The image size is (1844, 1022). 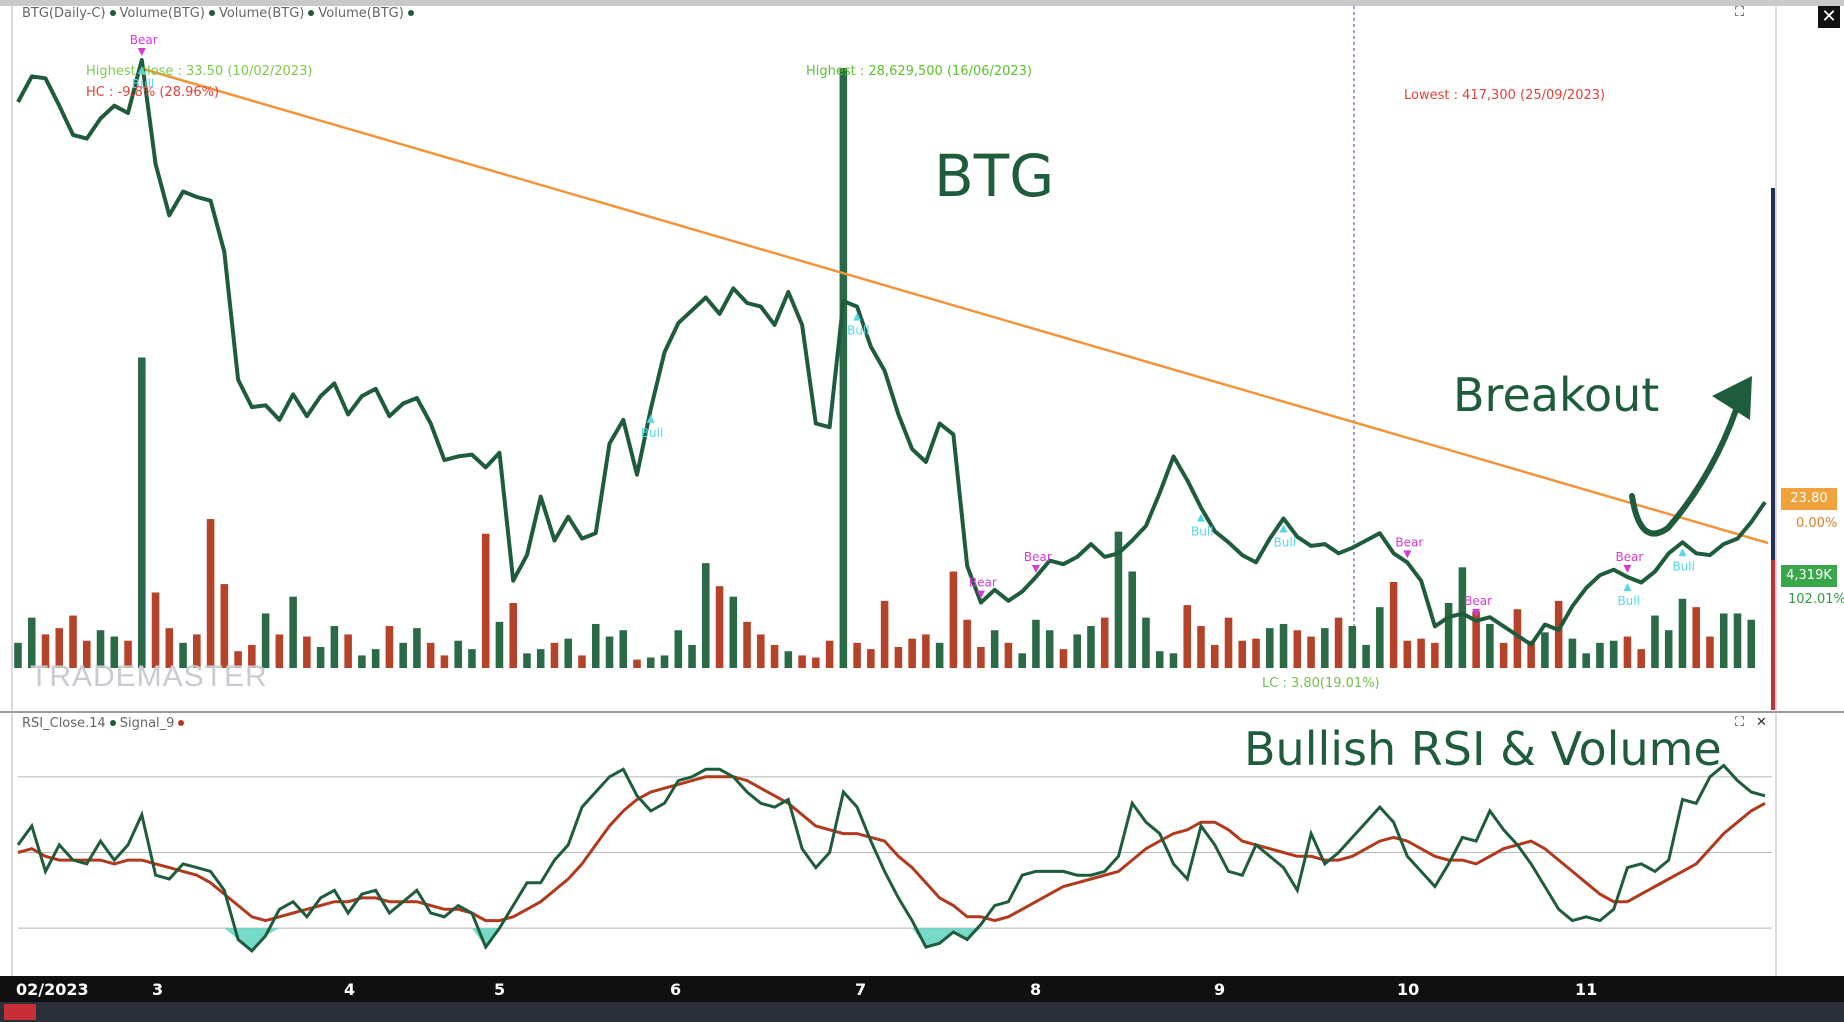 I want to click on scrollbar-thumb, so click(x=20, y=1012).